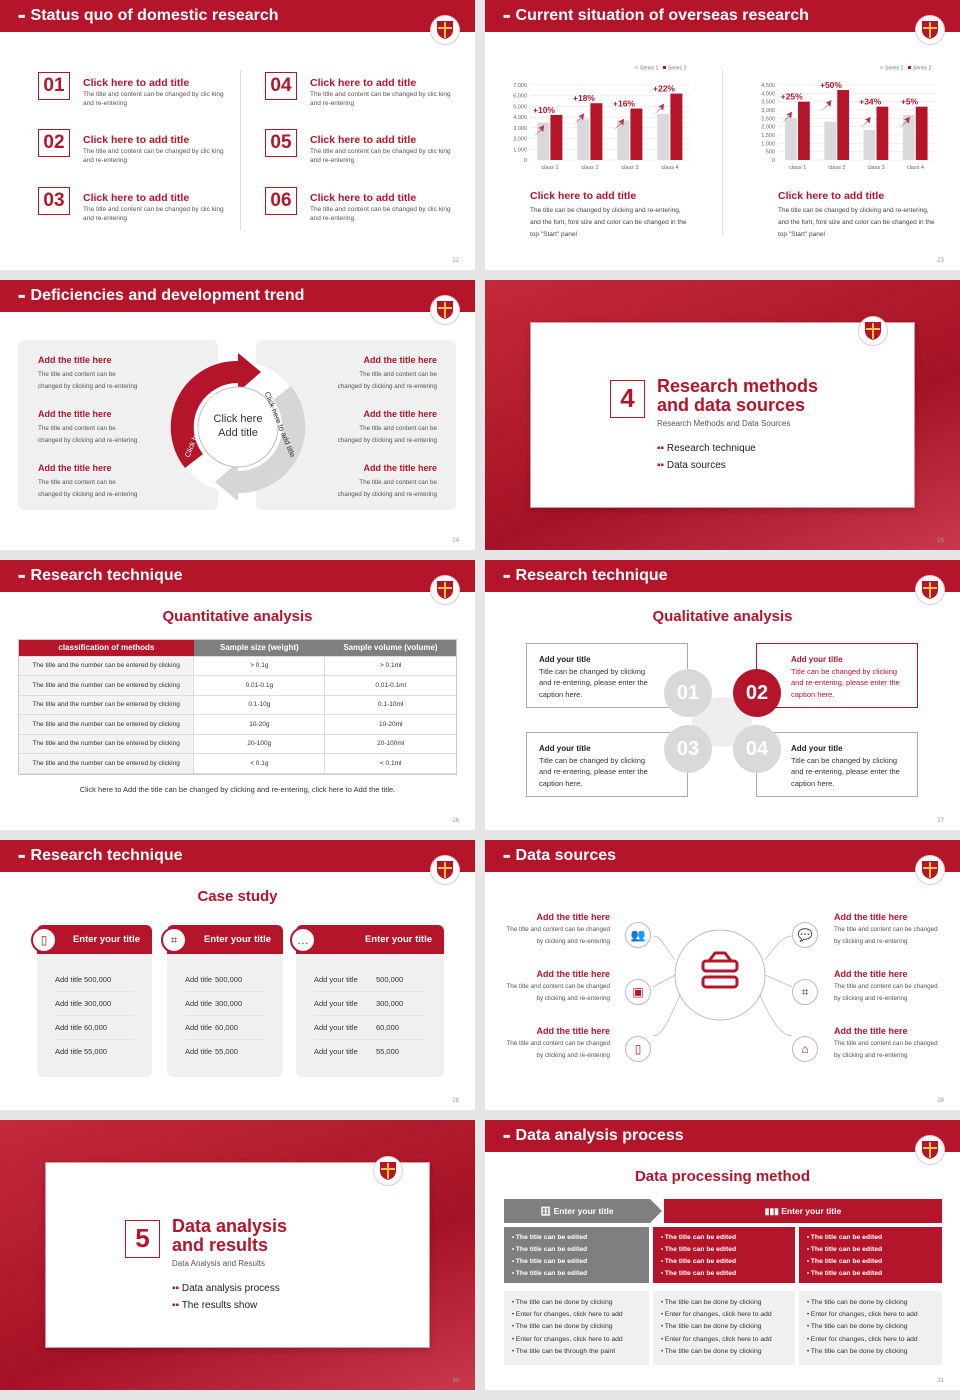  What do you see at coordinates (691, 465) in the screenshot?
I see `section-link: ▪▪ Data sources` at bounding box center [691, 465].